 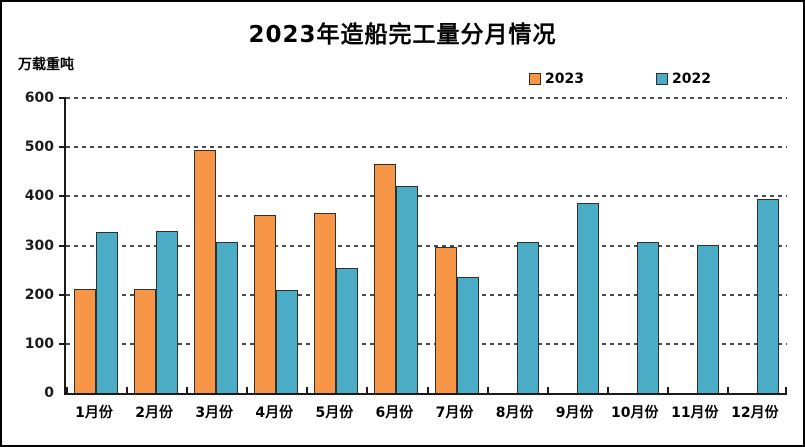 I want to click on legend-label-2023: 2023, so click(x=564, y=79).